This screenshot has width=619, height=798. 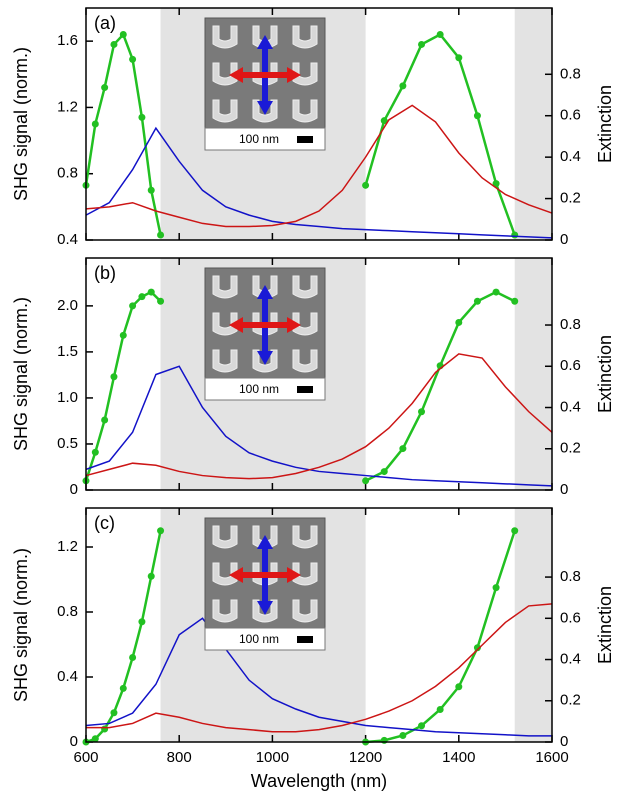 I want to click on x-tick-label: 1000, so click(x=272, y=757).